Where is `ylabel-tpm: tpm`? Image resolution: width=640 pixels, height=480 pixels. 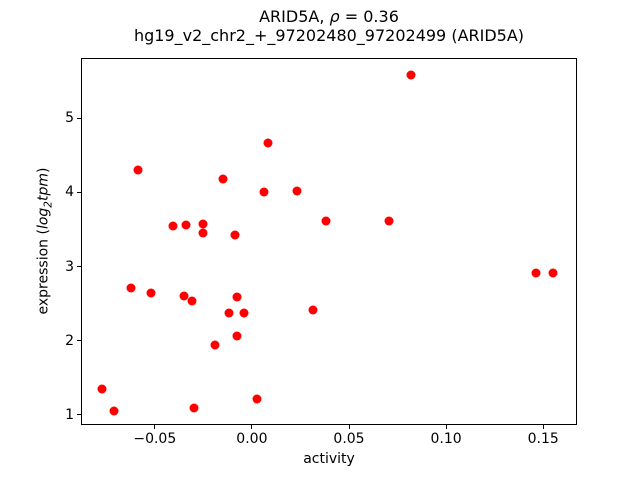
ylabel-tpm: tpm is located at coordinates (43, 187).